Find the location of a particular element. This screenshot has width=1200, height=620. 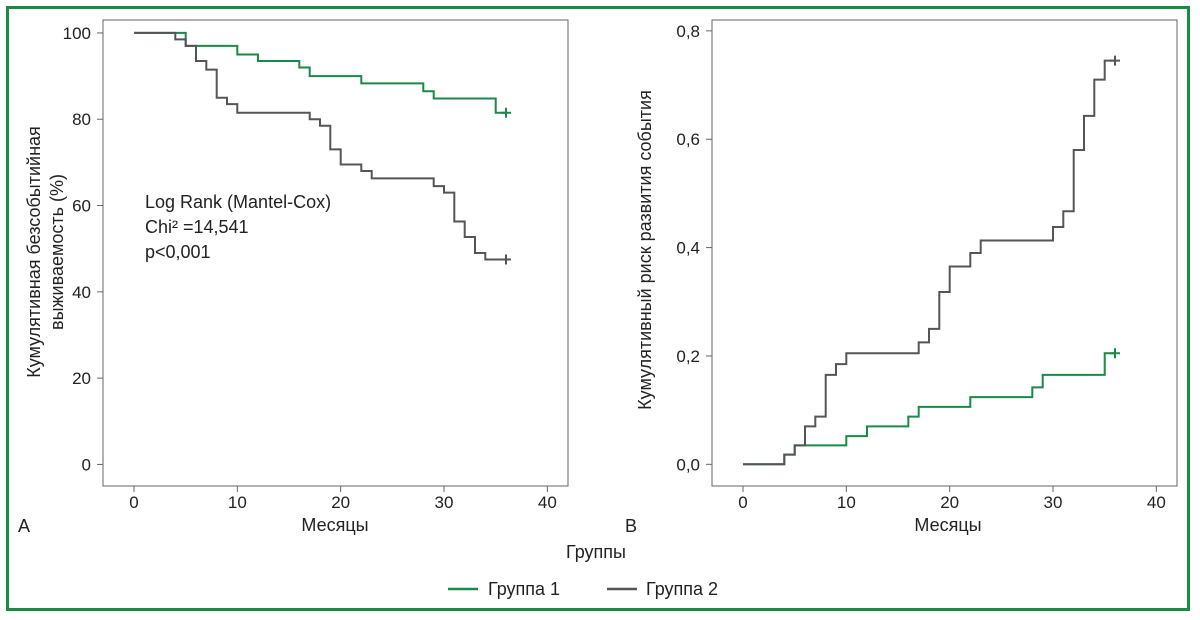

panel-a-lines is located at coordinates (322, 148).